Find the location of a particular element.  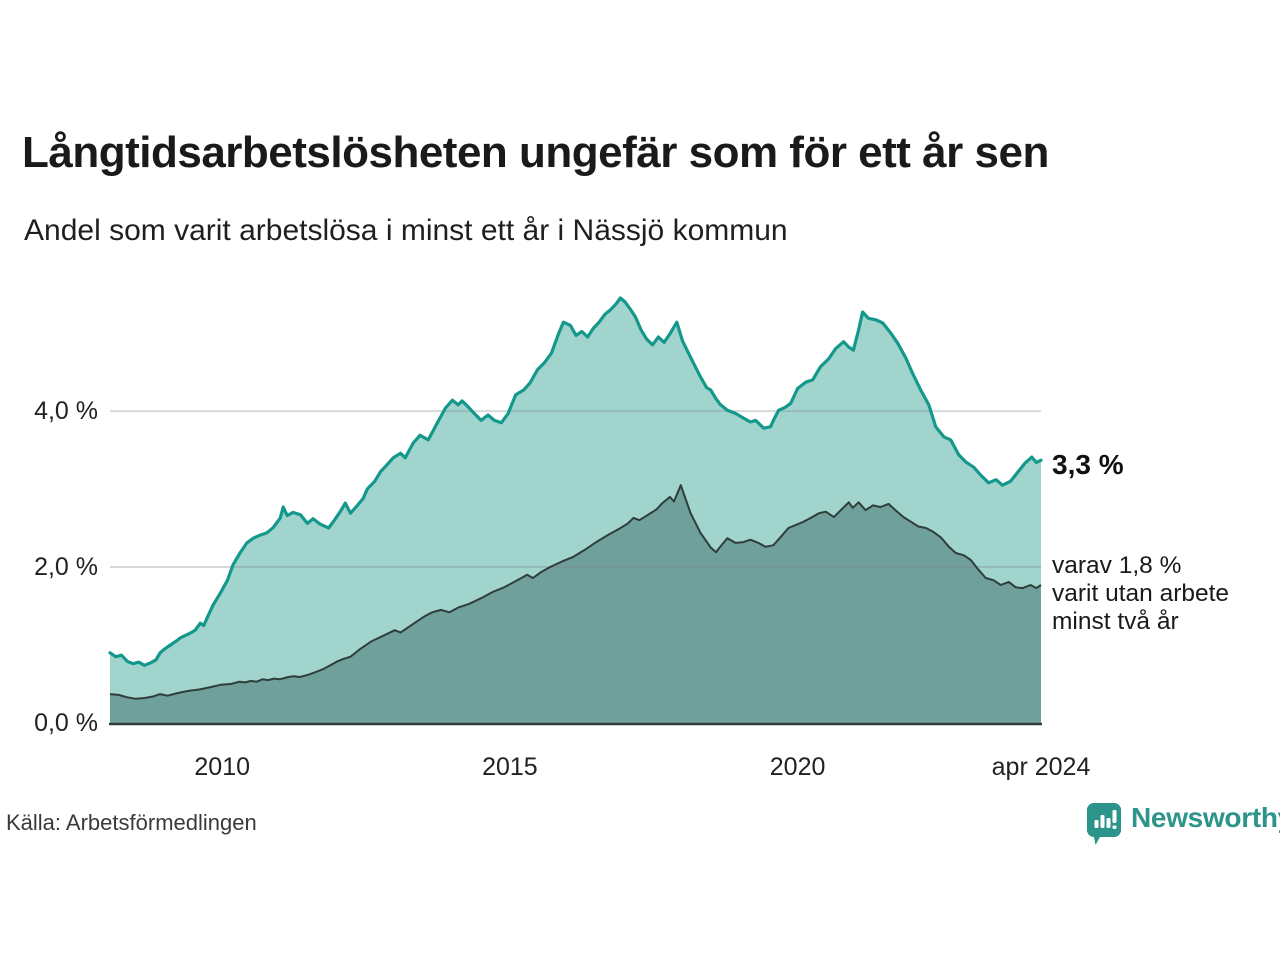

x-axis-tick-label: 2010 is located at coordinates (222, 767).